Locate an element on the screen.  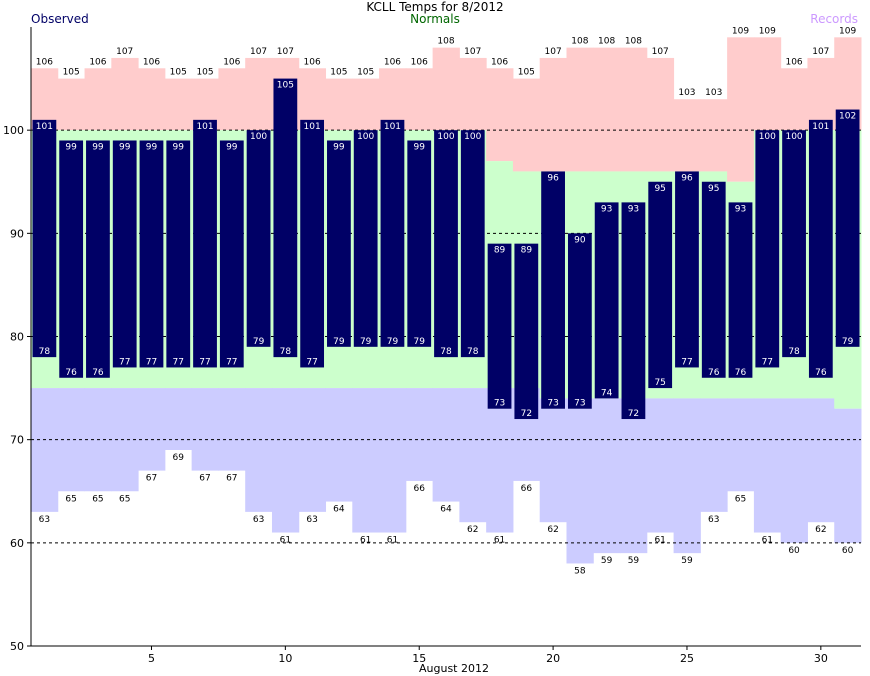
x-tick-label: 25 is located at coordinates (687, 658).